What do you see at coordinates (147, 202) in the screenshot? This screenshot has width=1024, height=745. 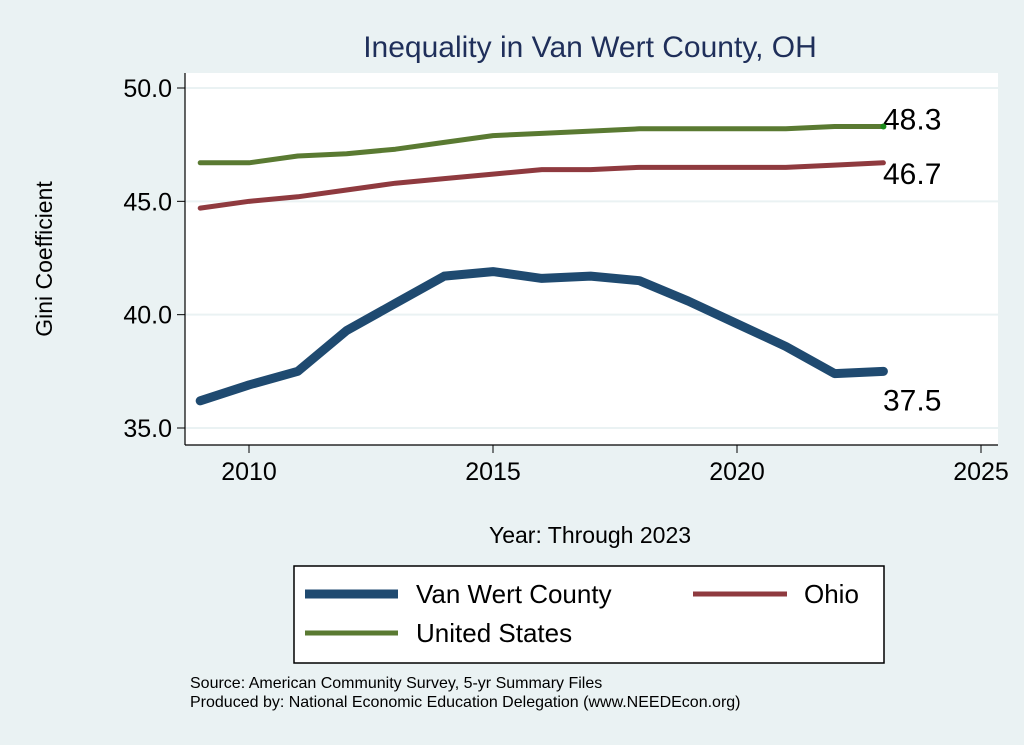 I see `y-tick-label: 45.0` at bounding box center [147, 202].